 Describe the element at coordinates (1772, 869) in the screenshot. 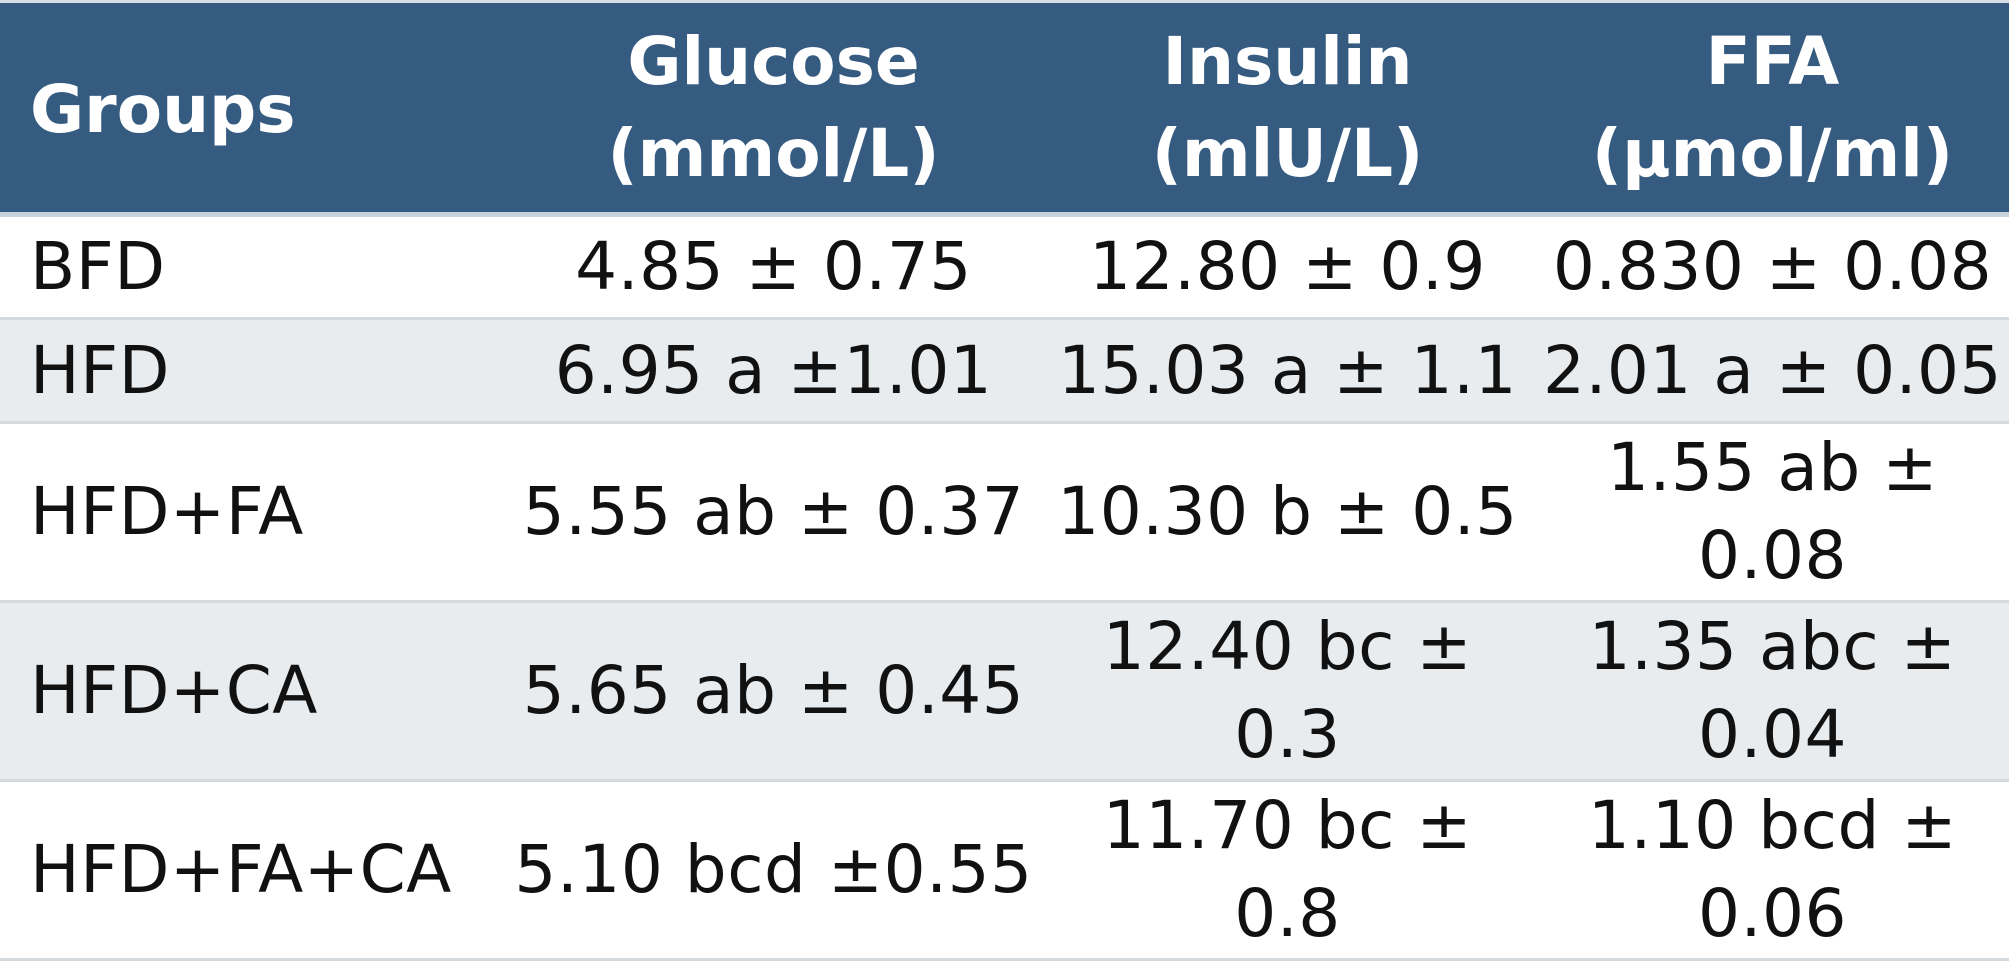

I see `cell-ffa: 1.10 bcd ± 0.06` at that location.